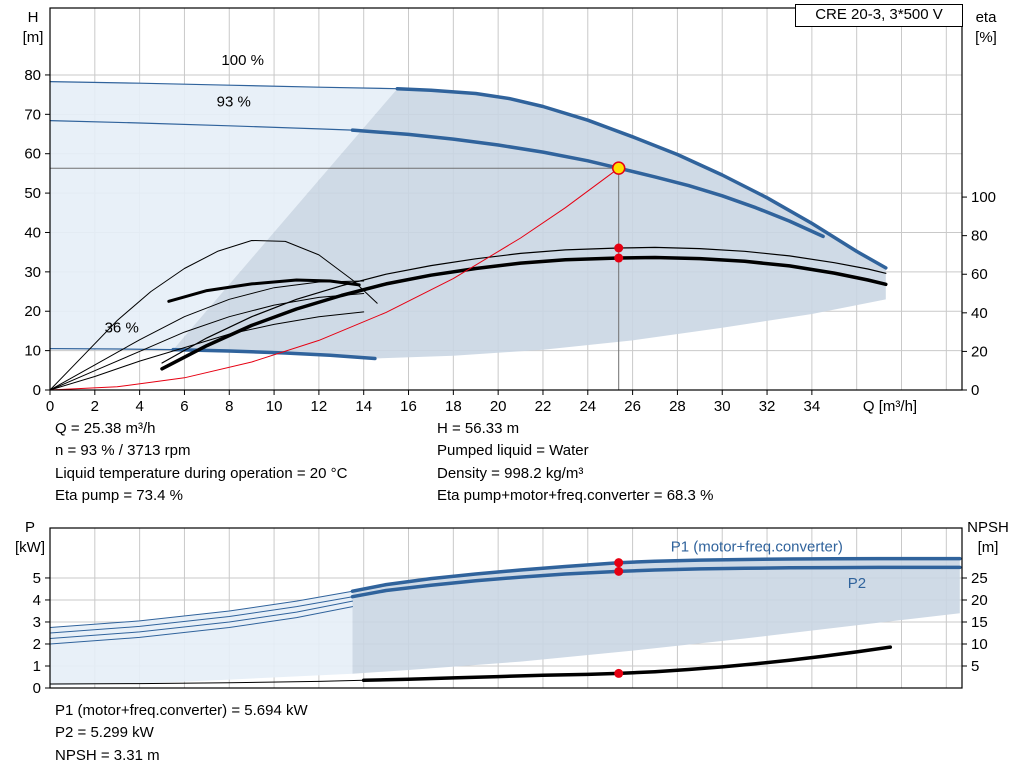 Image resolution: width=1024 pixels, height=781 pixels. I want to click on x-tick-label: 22, so click(543, 406).